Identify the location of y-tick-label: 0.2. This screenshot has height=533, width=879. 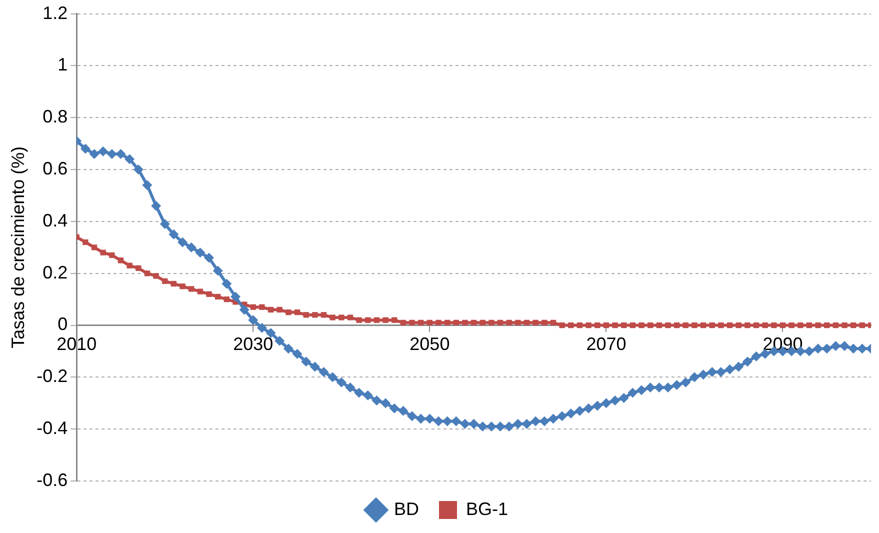
(55, 272).